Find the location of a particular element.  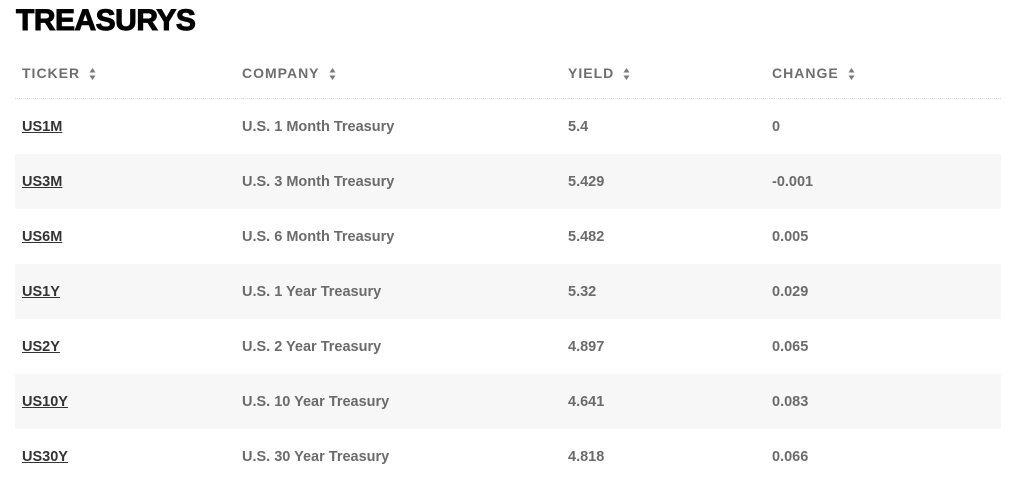

change-cell: 0 is located at coordinates (776, 126).